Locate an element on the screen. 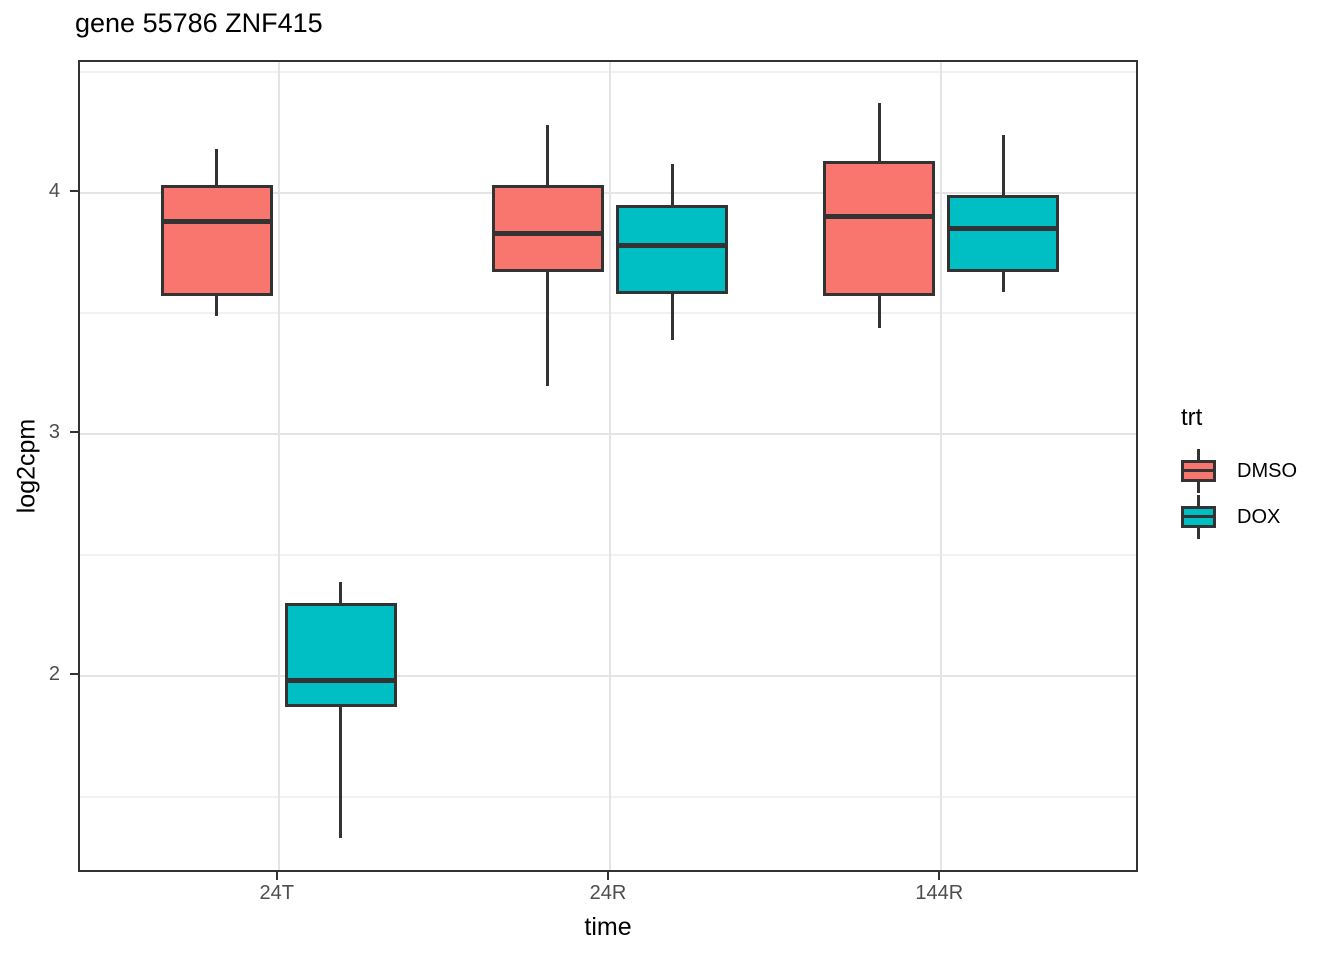 This screenshot has width=1344, height=960. y-axis-tick-label: 4 is located at coordinates (54, 190).